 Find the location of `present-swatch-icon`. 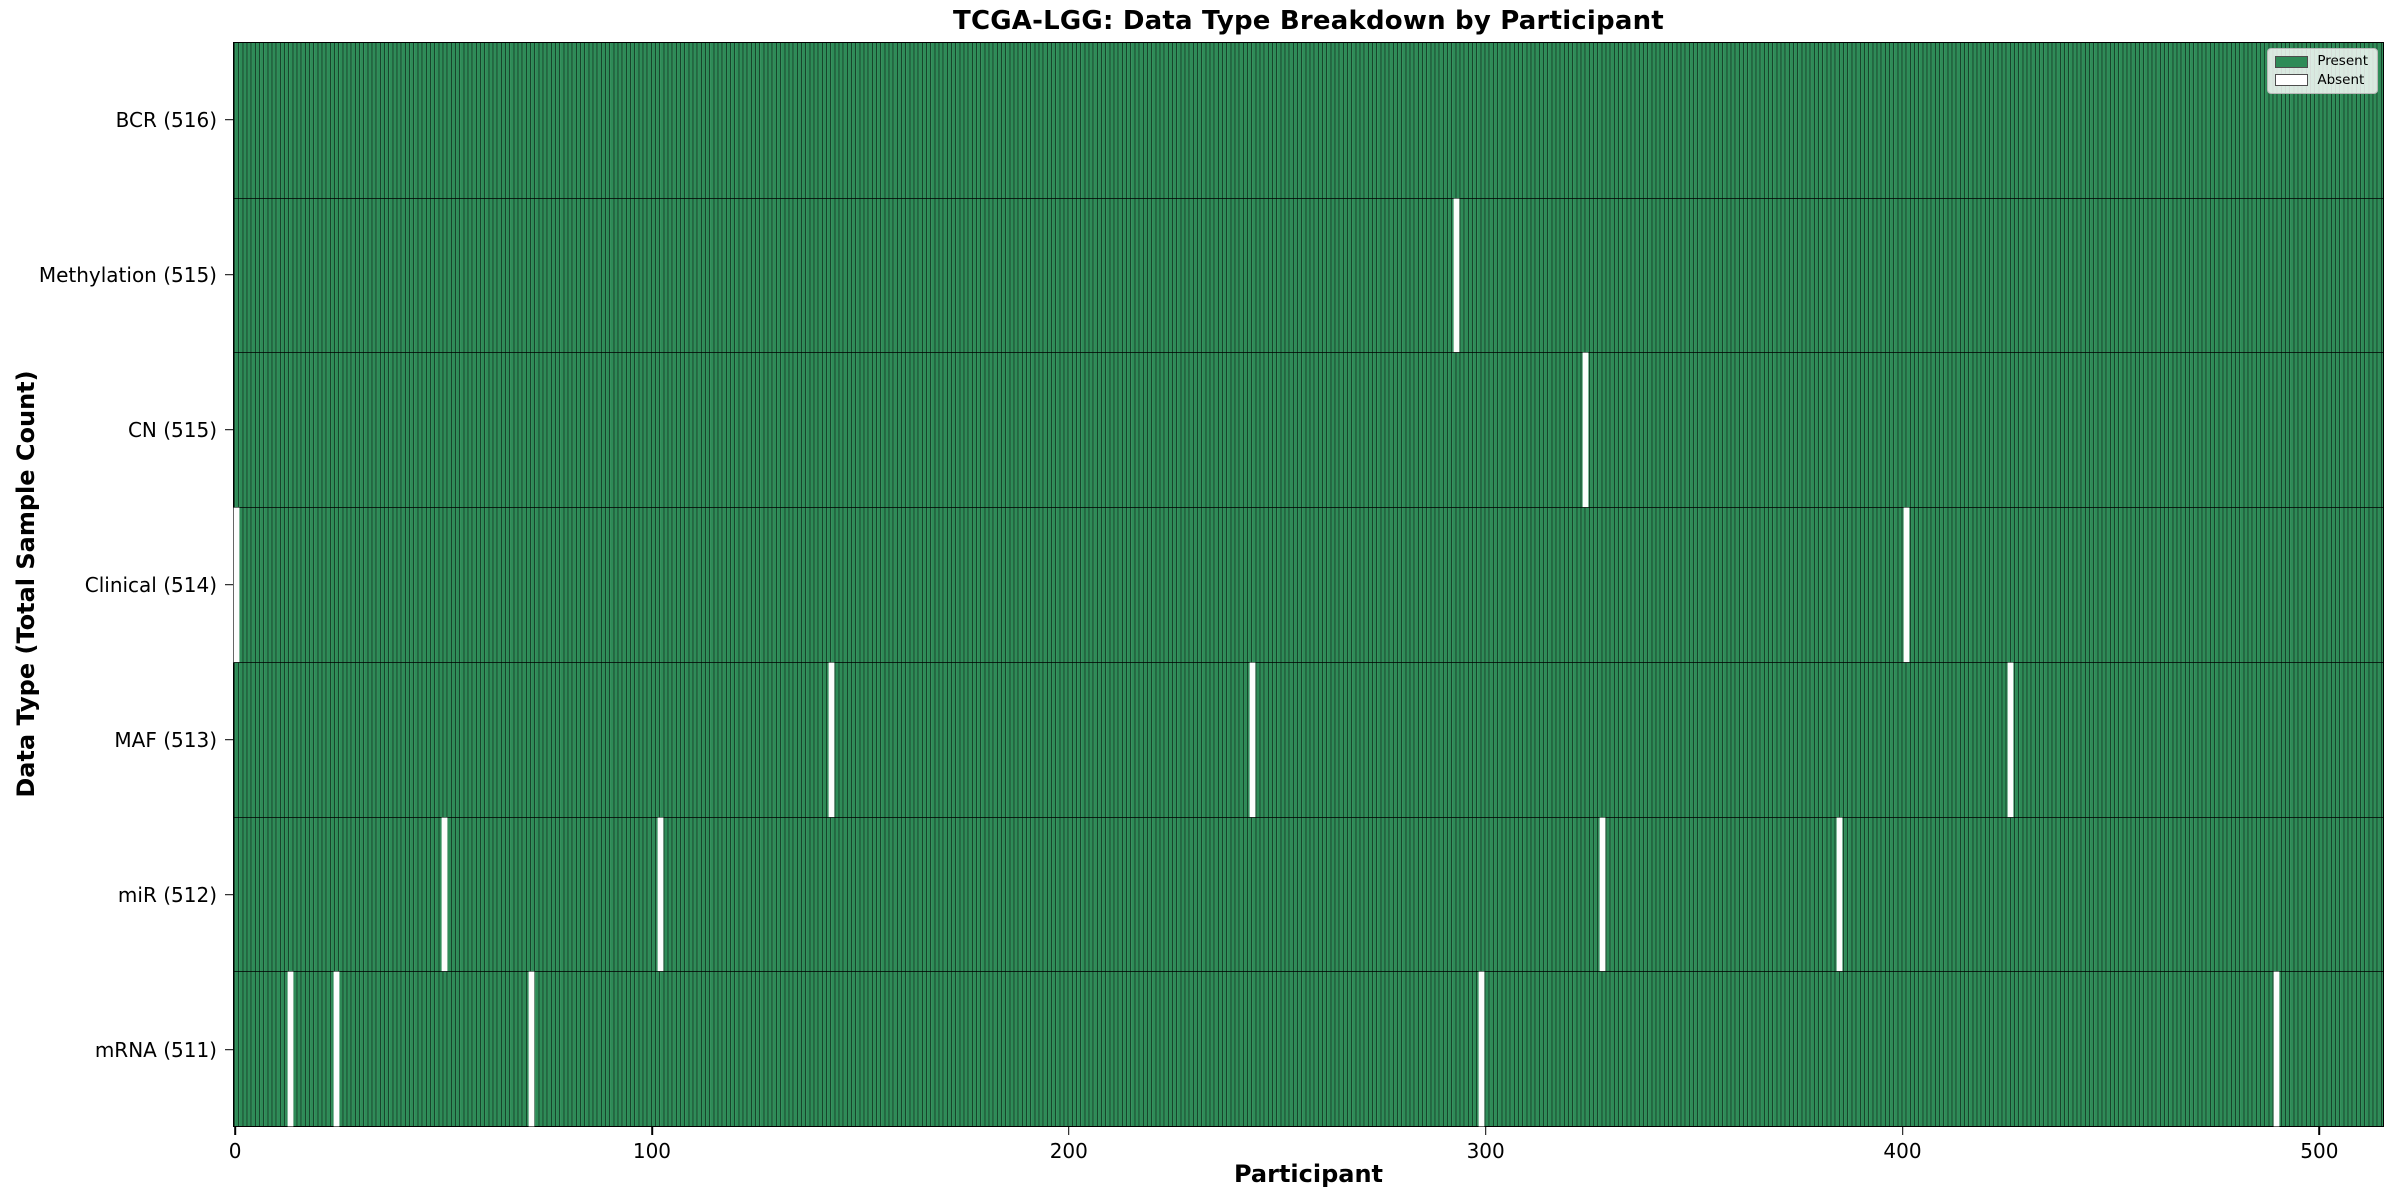

present-swatch-icon is located at coordinates (2292, 61).